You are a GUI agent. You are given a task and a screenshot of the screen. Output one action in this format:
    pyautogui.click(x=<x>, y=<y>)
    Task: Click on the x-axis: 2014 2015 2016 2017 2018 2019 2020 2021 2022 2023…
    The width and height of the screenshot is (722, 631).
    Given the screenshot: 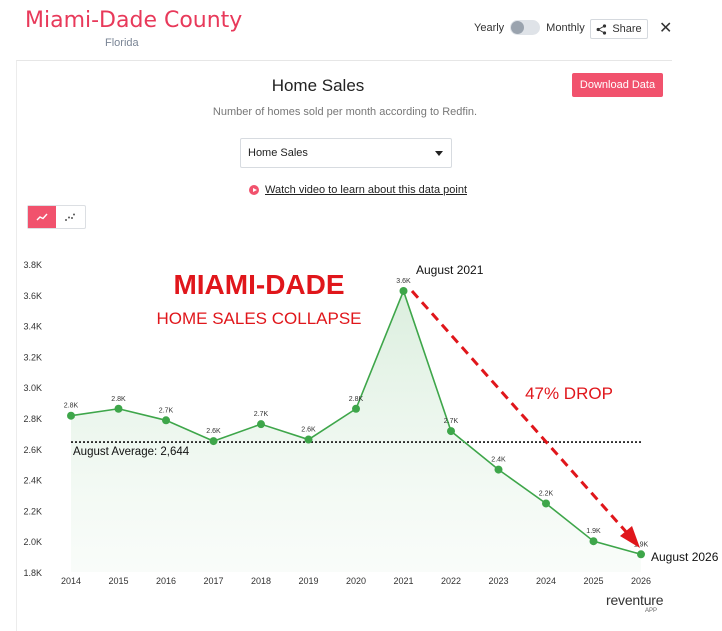 What is the action you would take?
    pyautogui.click(x=356, y=581)
    